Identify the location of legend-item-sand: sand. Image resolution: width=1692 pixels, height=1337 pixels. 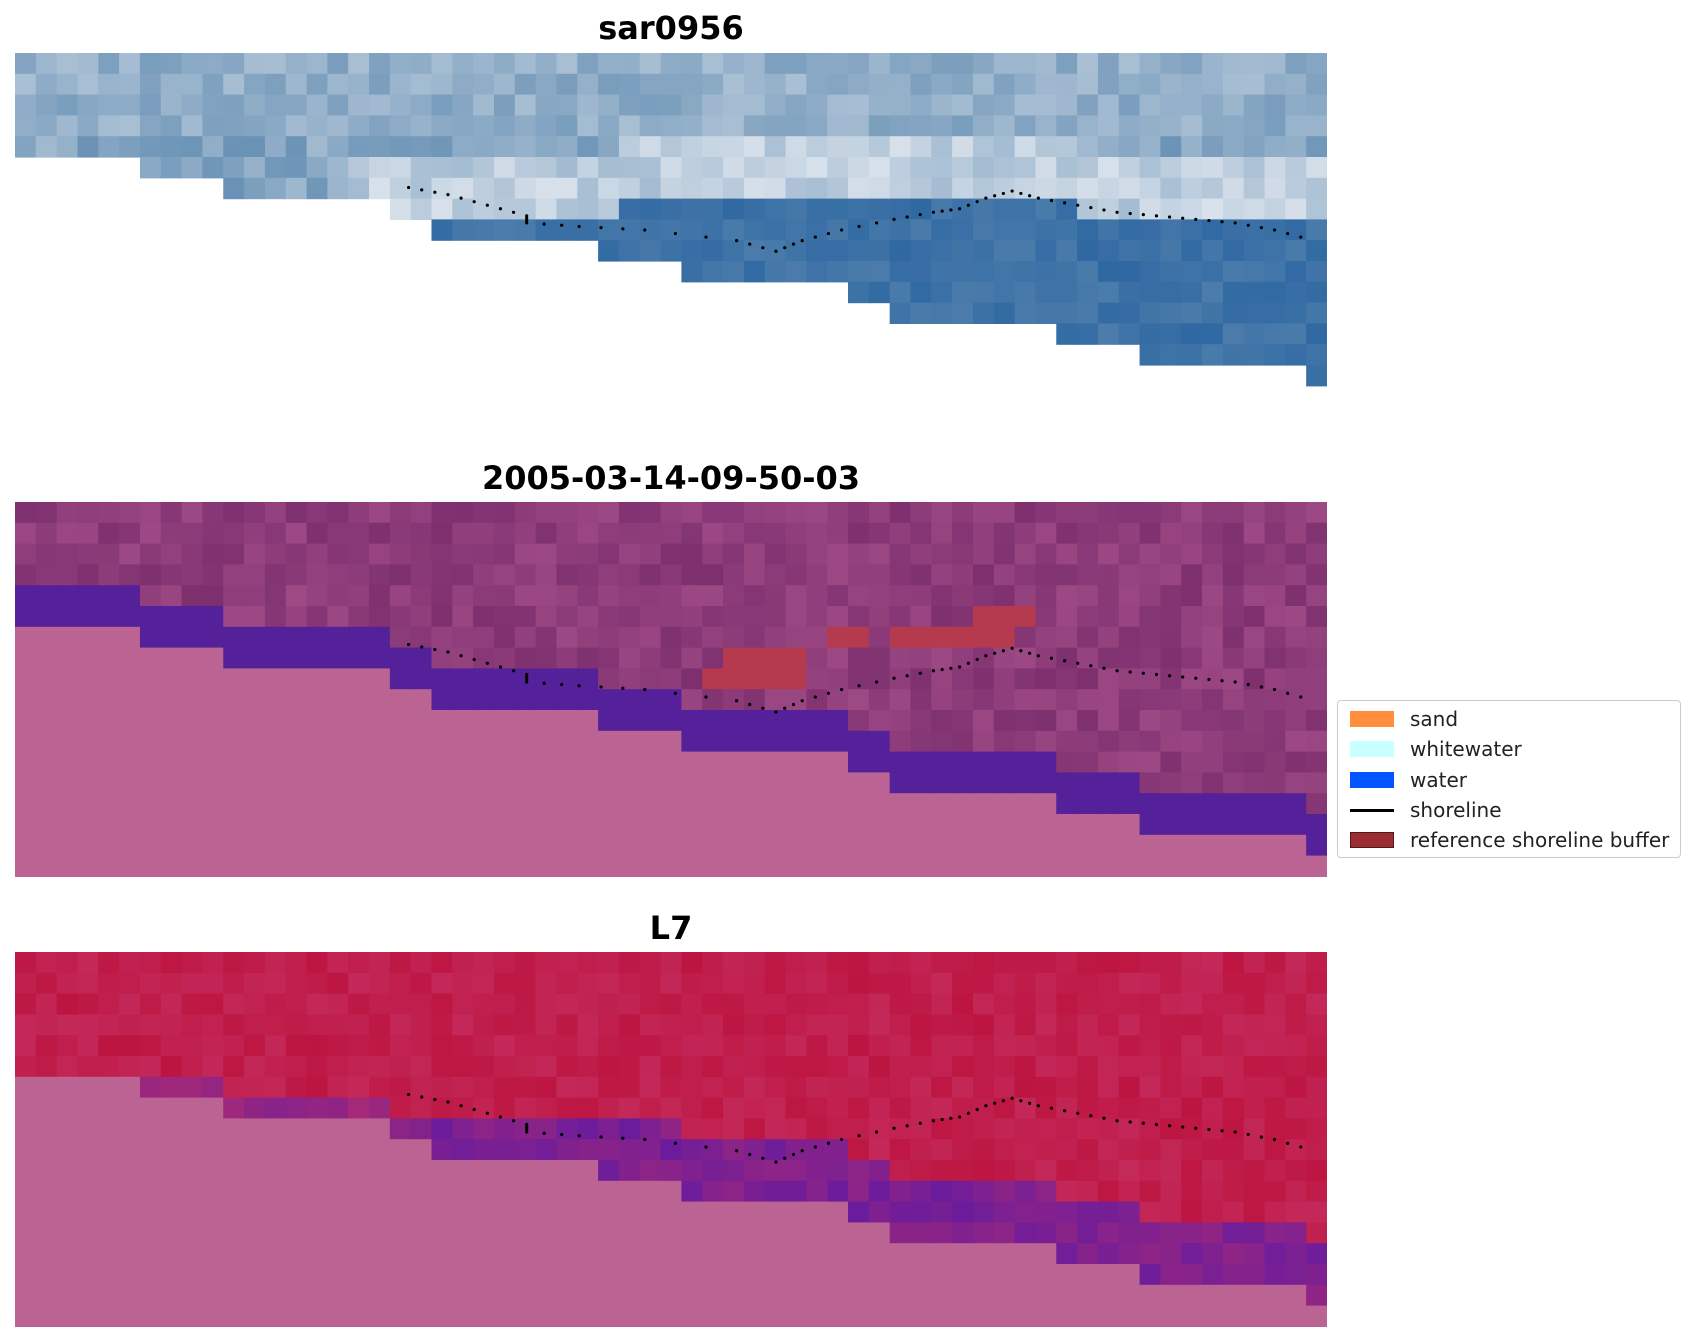
(1509, 719).